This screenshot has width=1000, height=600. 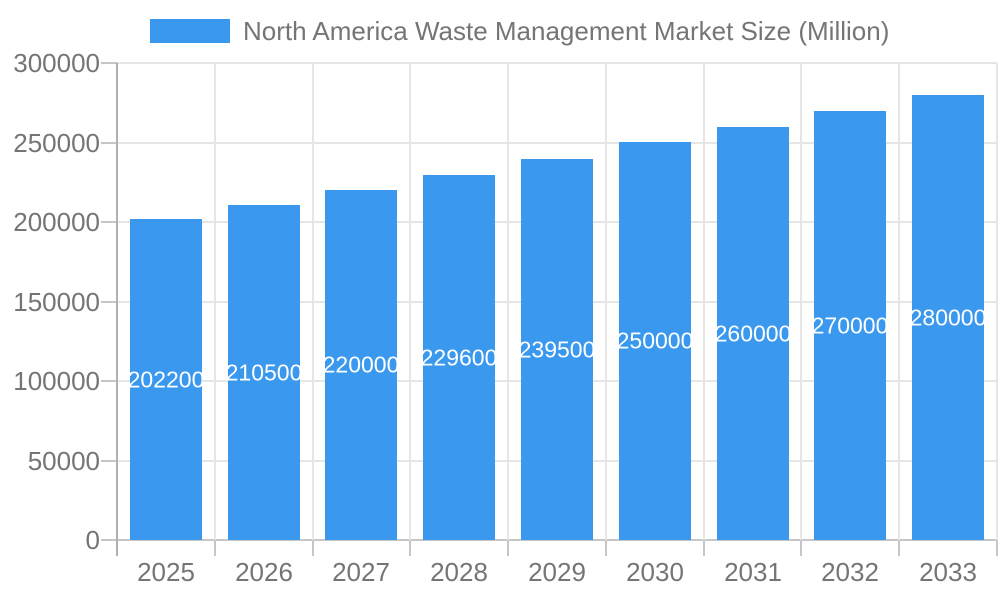 I want to click on bar-2032: 270000, so click(x=850, y=325).